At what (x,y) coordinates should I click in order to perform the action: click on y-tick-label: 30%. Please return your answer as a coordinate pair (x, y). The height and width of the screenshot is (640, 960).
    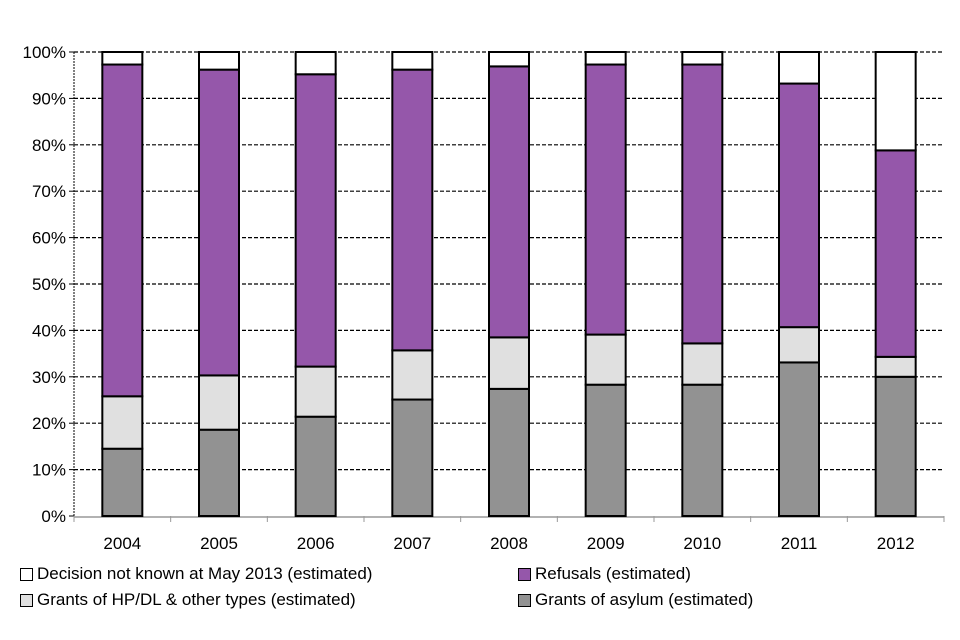
    Looking at the image, I should click on (49, 377).